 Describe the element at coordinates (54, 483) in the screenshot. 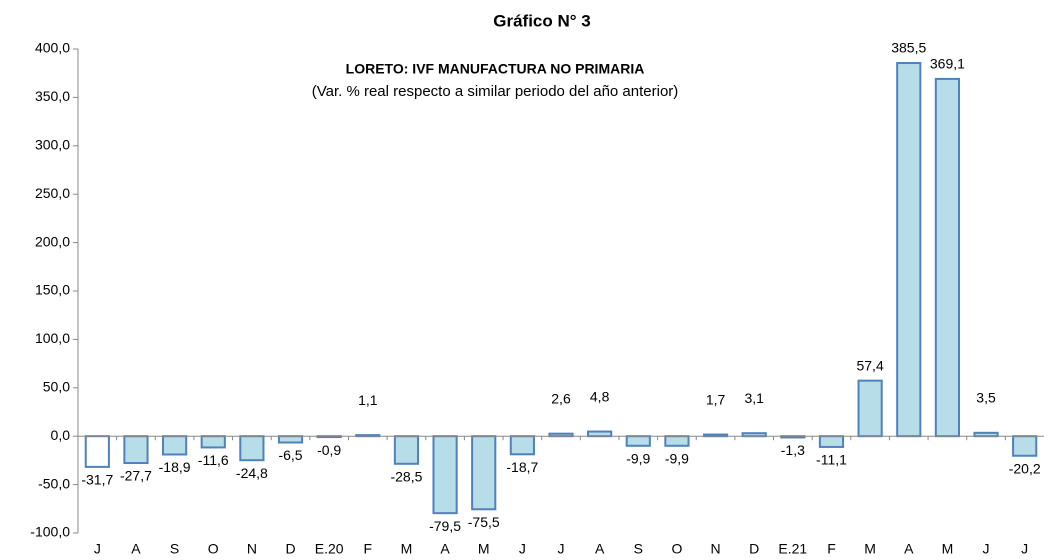

I see `y-tick-label: -50,0` at that location.